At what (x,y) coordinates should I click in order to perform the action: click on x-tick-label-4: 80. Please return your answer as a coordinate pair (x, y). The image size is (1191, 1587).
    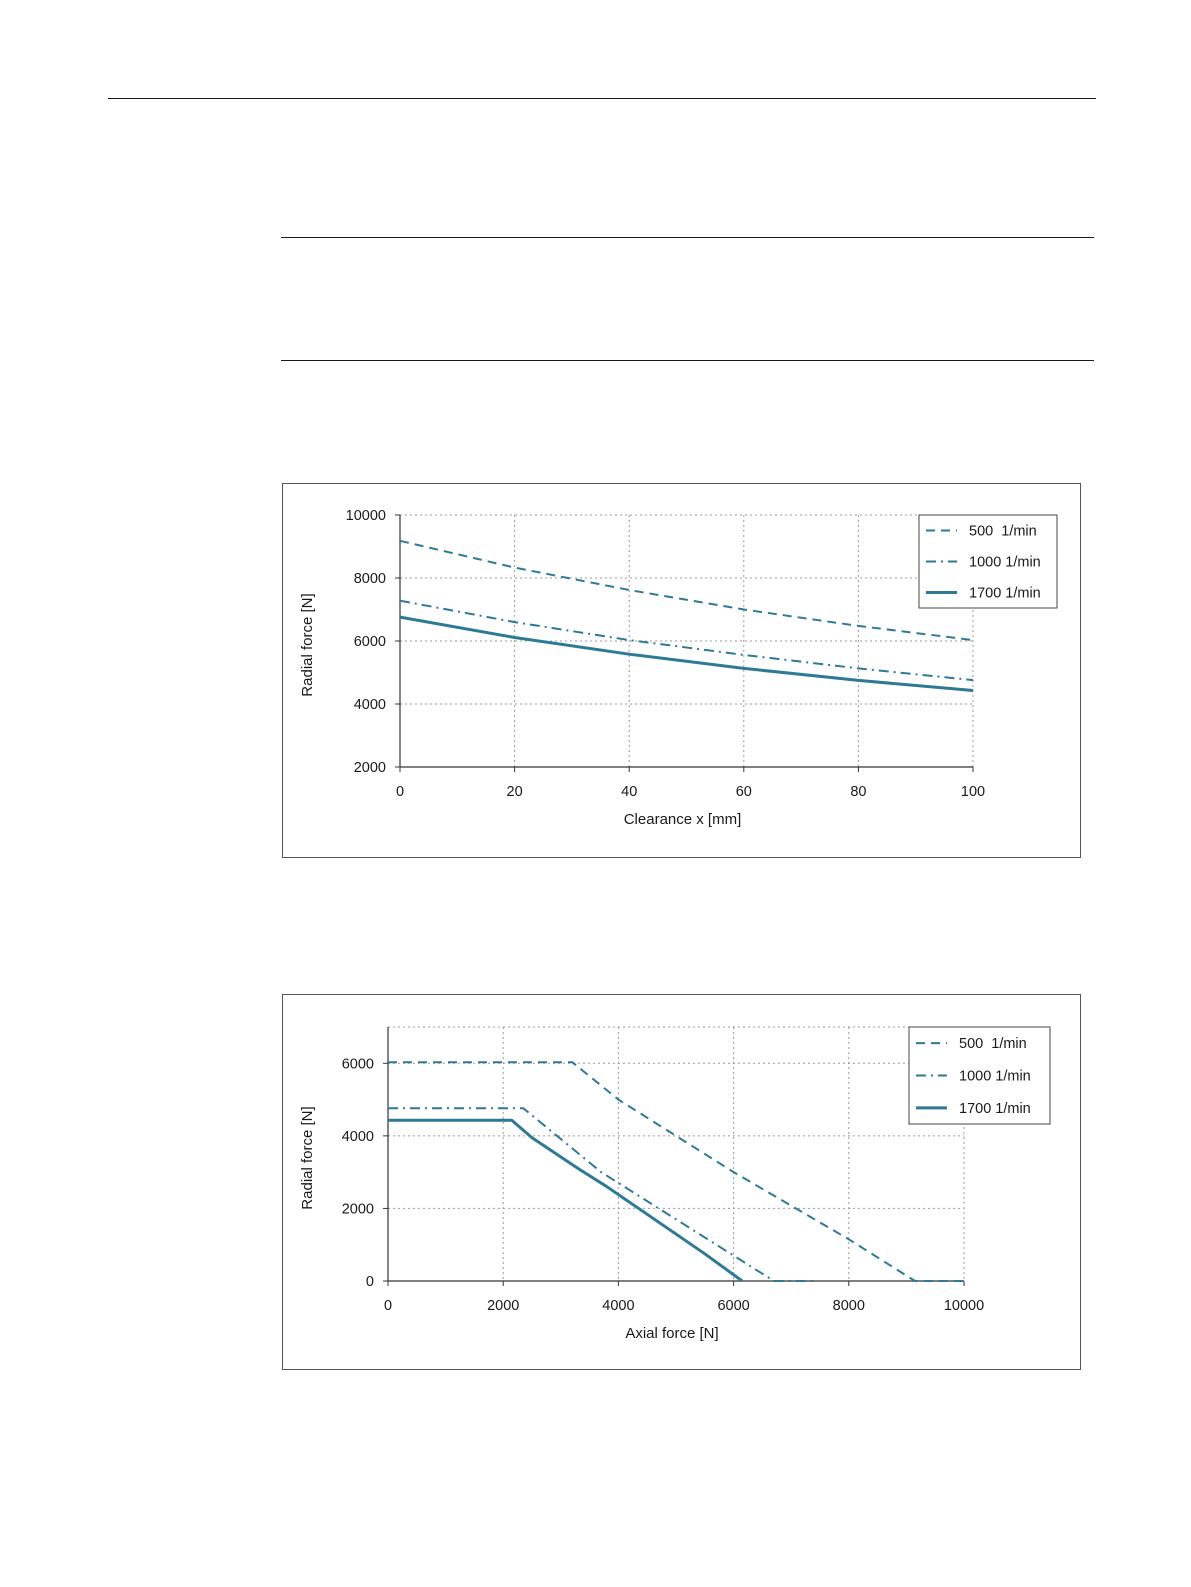
    Looking at the image, I should click on (858, 792).